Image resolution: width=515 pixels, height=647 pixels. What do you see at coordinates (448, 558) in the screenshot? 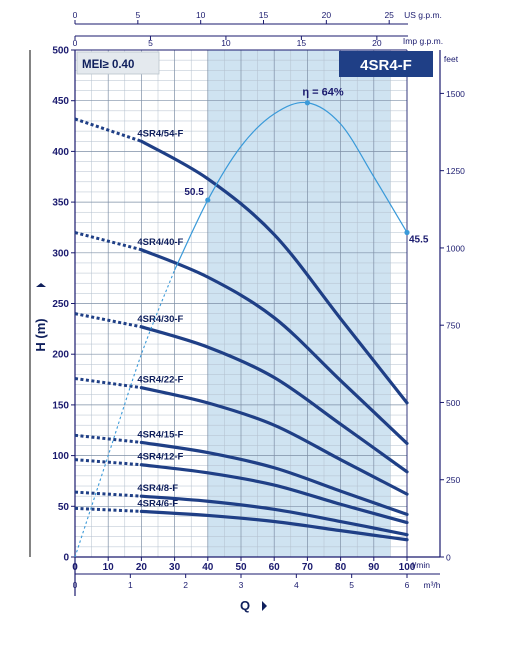
I see `y-tick-label-feet: 0` at bounding box center [448, 558].